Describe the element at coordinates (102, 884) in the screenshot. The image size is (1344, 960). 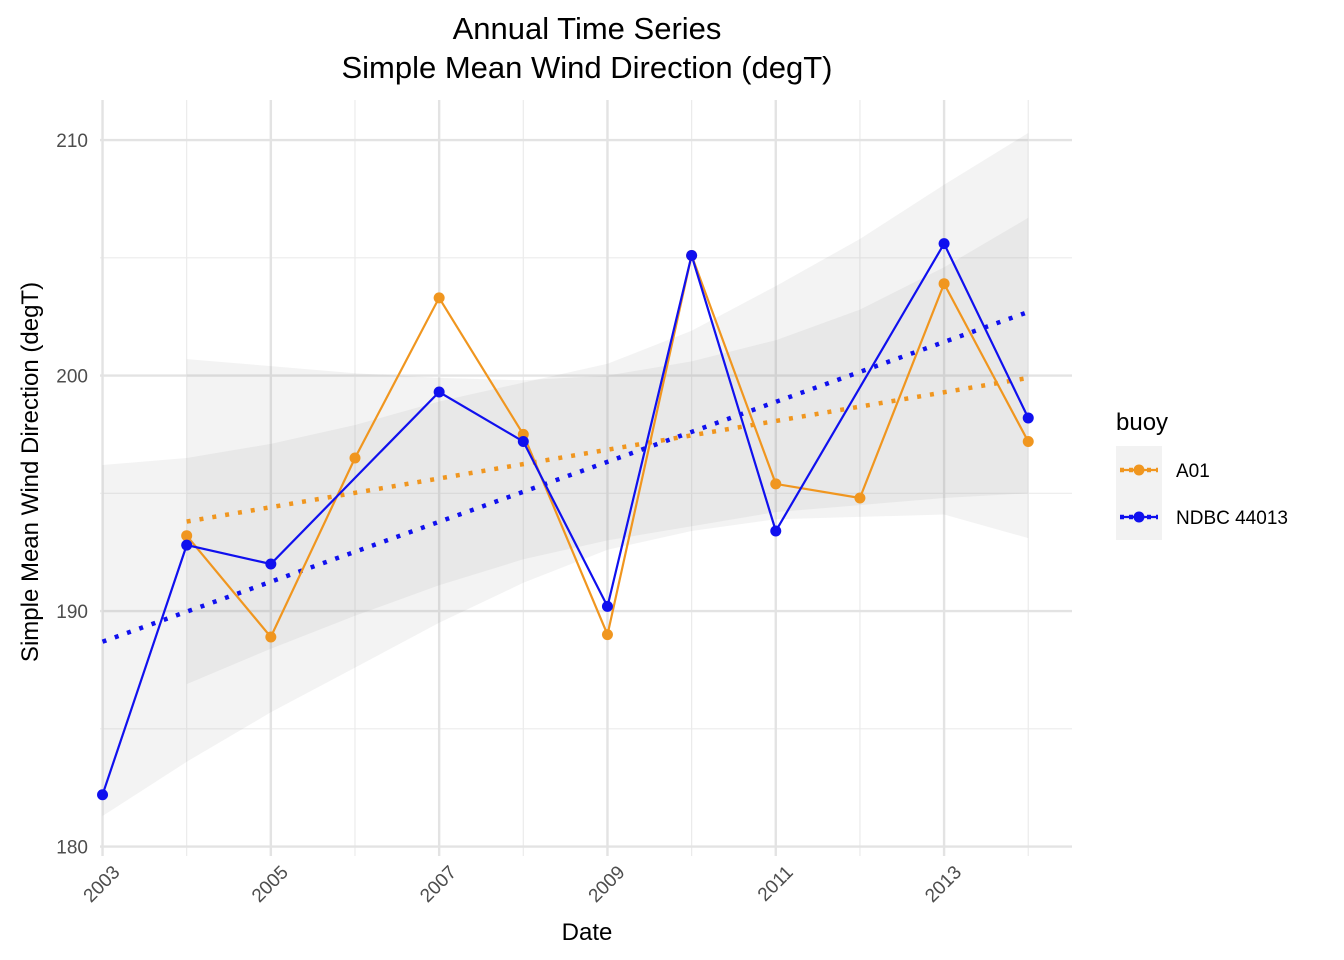
I see `x-tick-label: 2003` at that location.